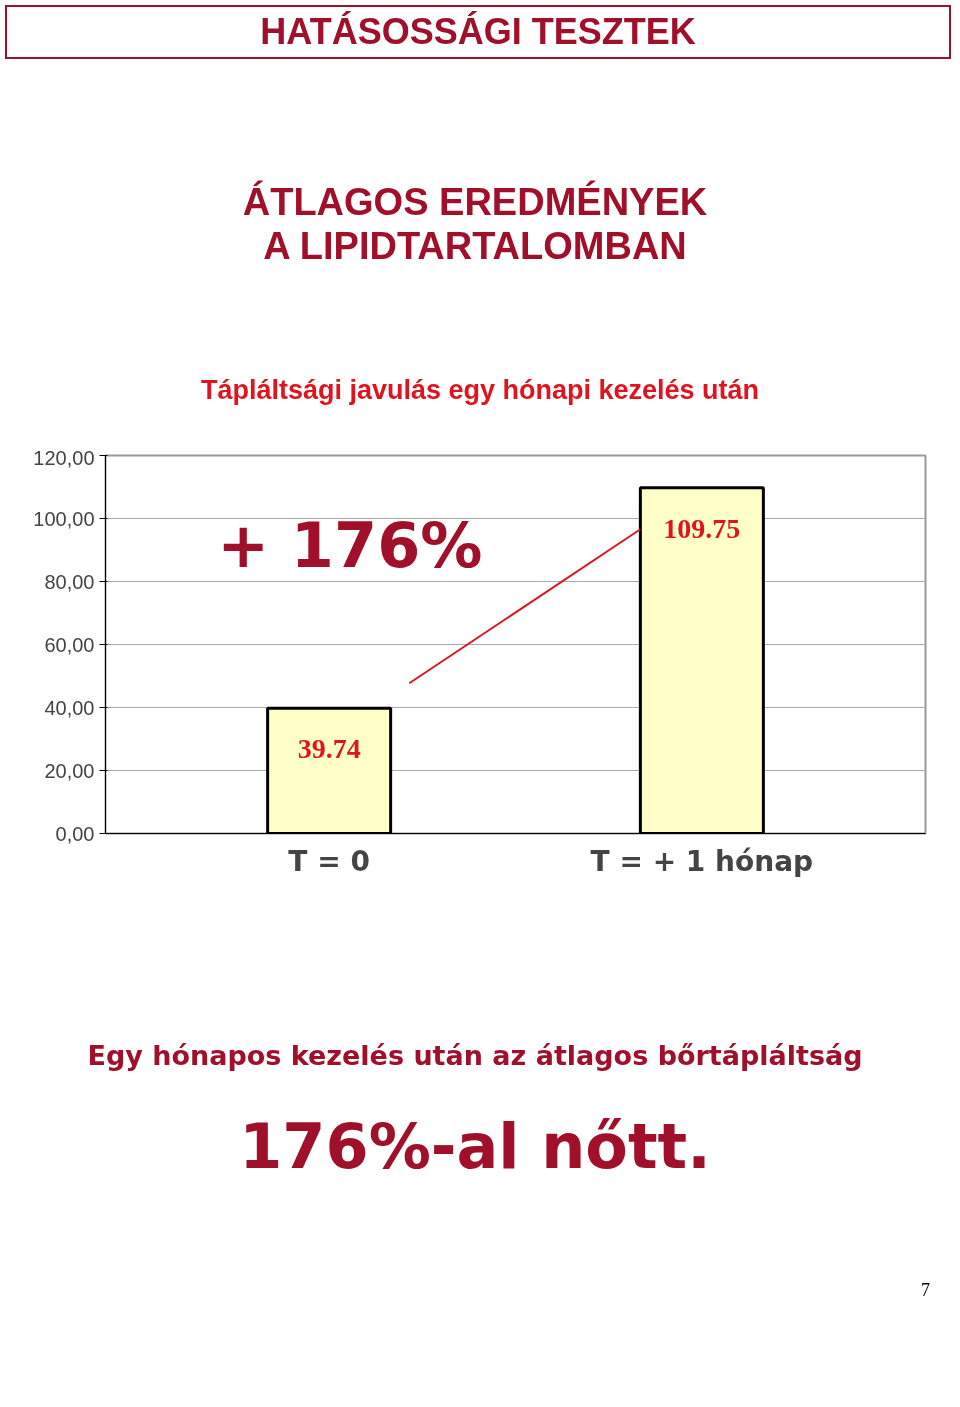 Image resolution: width=960 pixels, height=1407 pixels. Describe the element at coordinates (69, 581) in the screenshot. I see `y-tick-label: 80,00` at that location.